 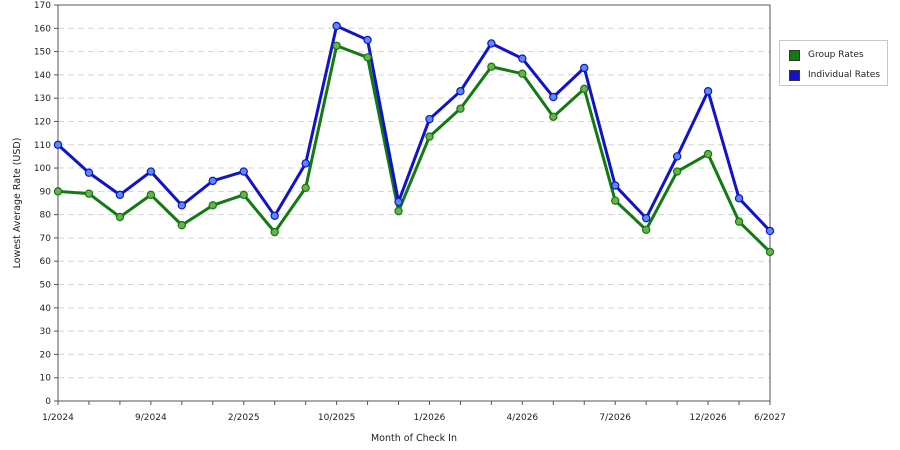 I want to click on y-tick-label: 120, so click(x=42, y=122).